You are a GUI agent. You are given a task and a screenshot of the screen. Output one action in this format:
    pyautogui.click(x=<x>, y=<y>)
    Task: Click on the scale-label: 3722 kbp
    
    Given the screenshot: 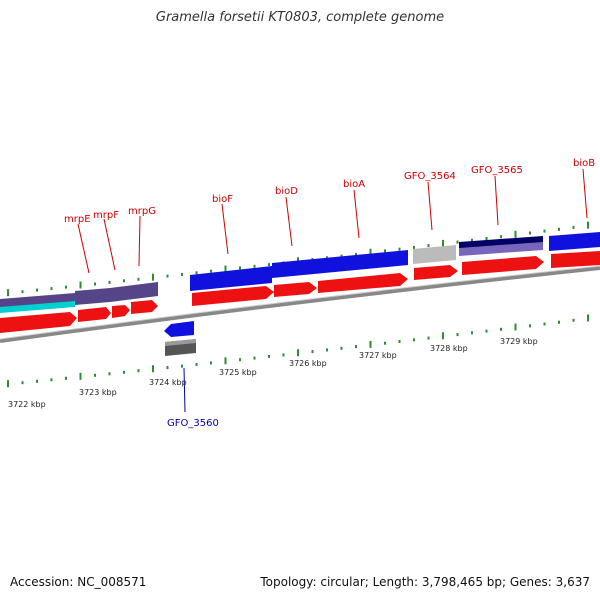 What is the action you would take?
    pyautogui.click(x=27, y=404)
    